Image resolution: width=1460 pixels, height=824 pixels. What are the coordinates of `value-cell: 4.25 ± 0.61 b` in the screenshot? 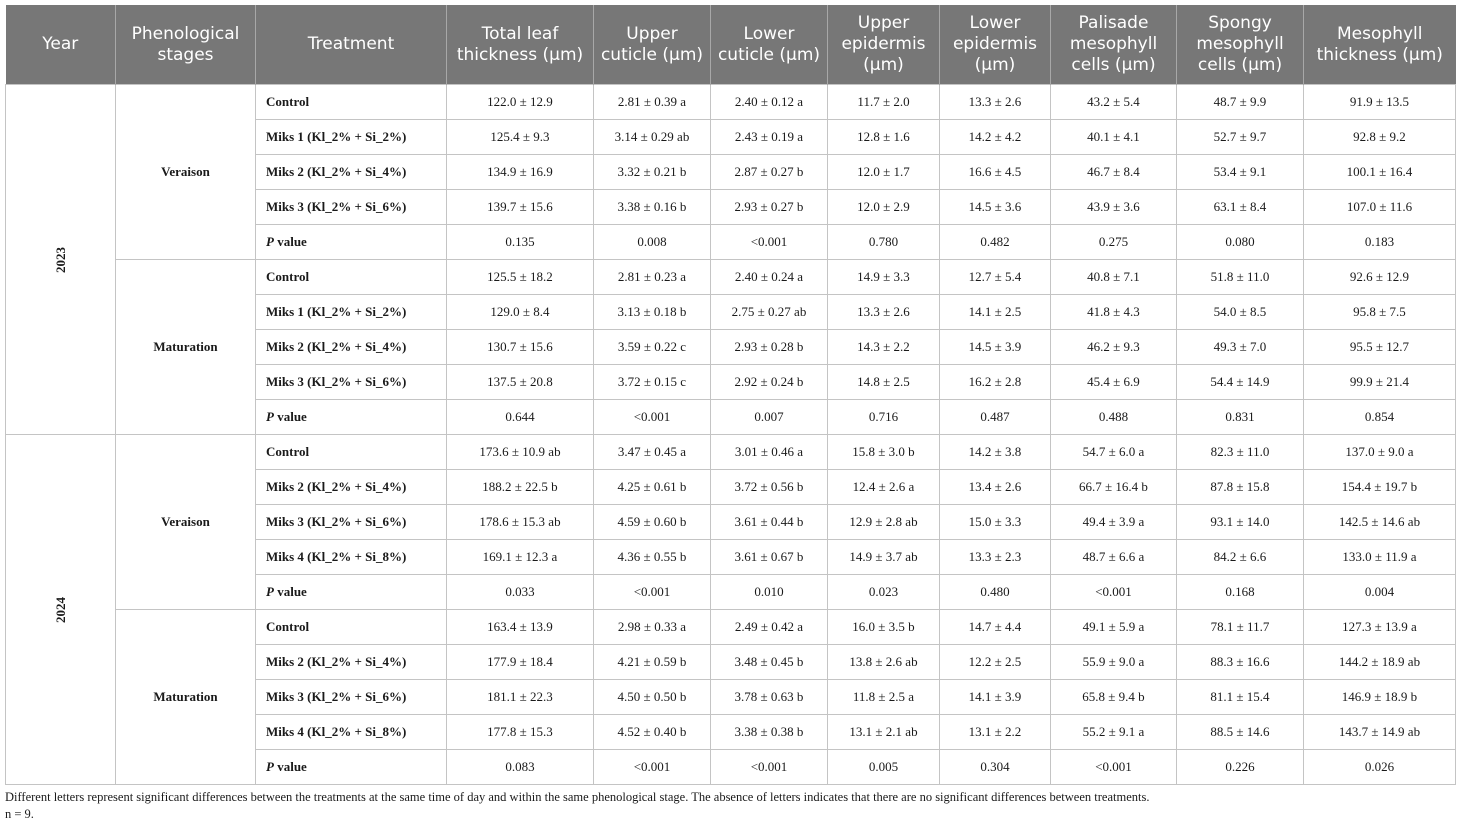 It's located at (652, 487).